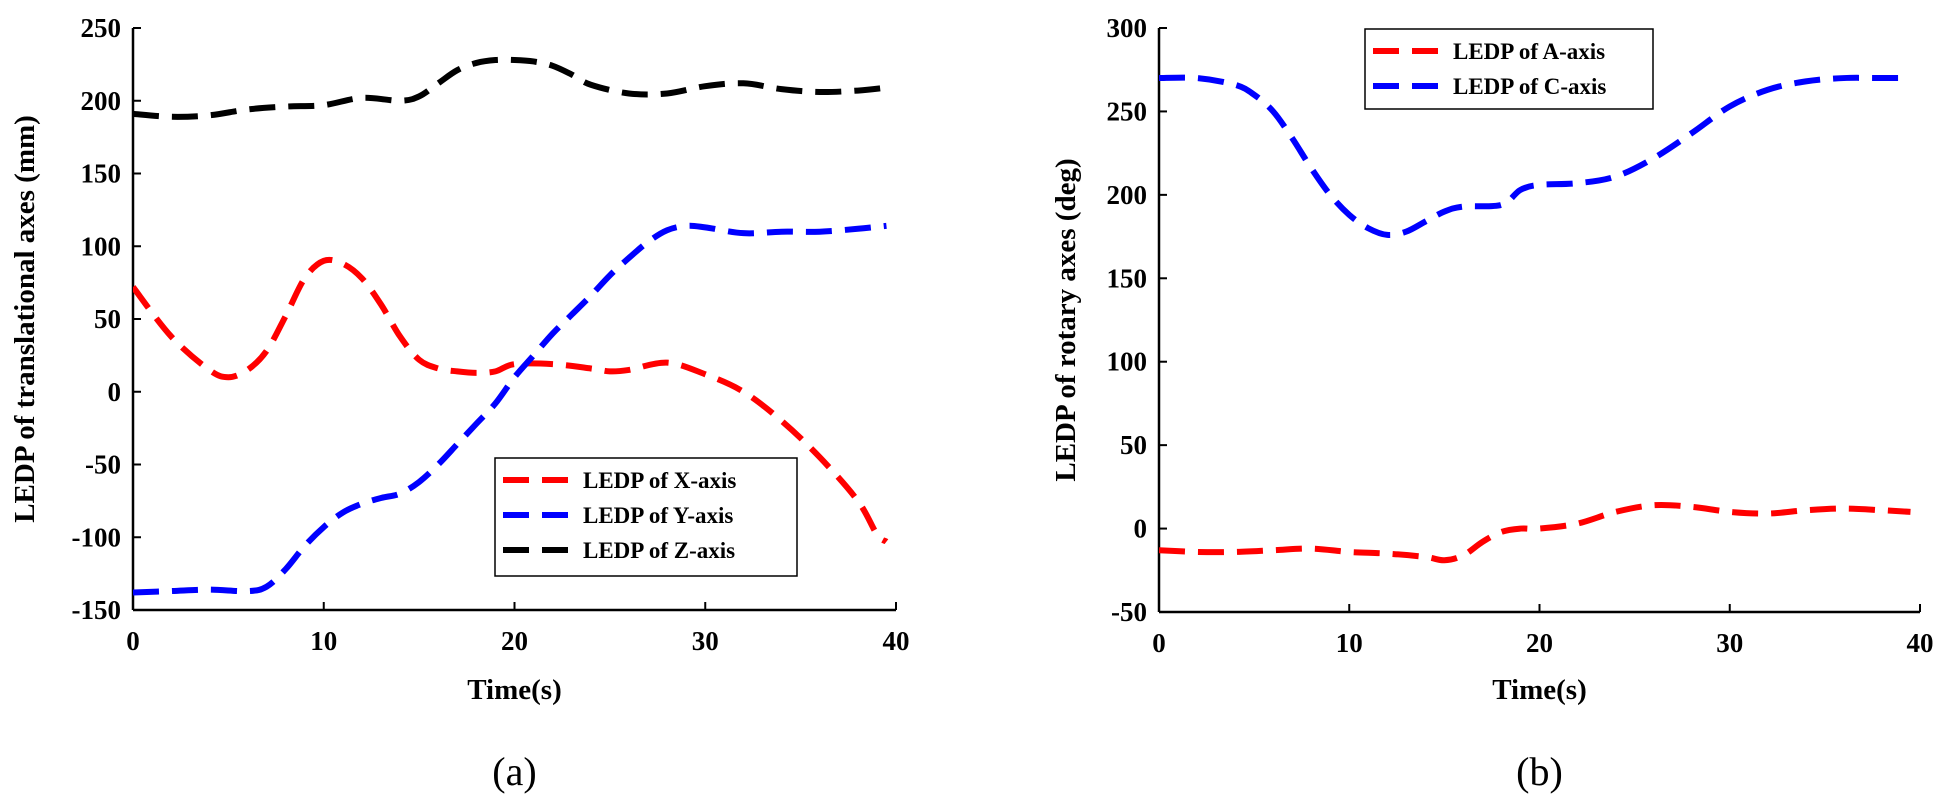 The image size is (1947, 809). Describe the element at coordinates (25, 319) in the screenshot. I see `y-axis-label: LEDP of translational axes (mm)` at that location.